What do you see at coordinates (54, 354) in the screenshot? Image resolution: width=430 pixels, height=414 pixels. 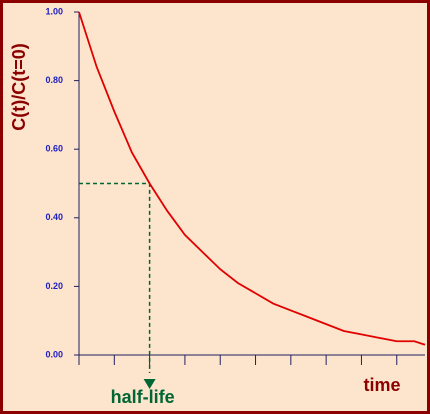 I see `y-tick-label: 0.00` at bounding box center [54, 354].